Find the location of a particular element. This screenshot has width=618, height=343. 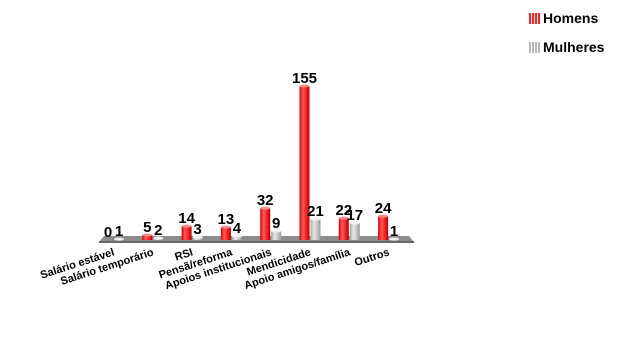

legend-item-mulheres: Mulheres is located at coordinates (566, 47).